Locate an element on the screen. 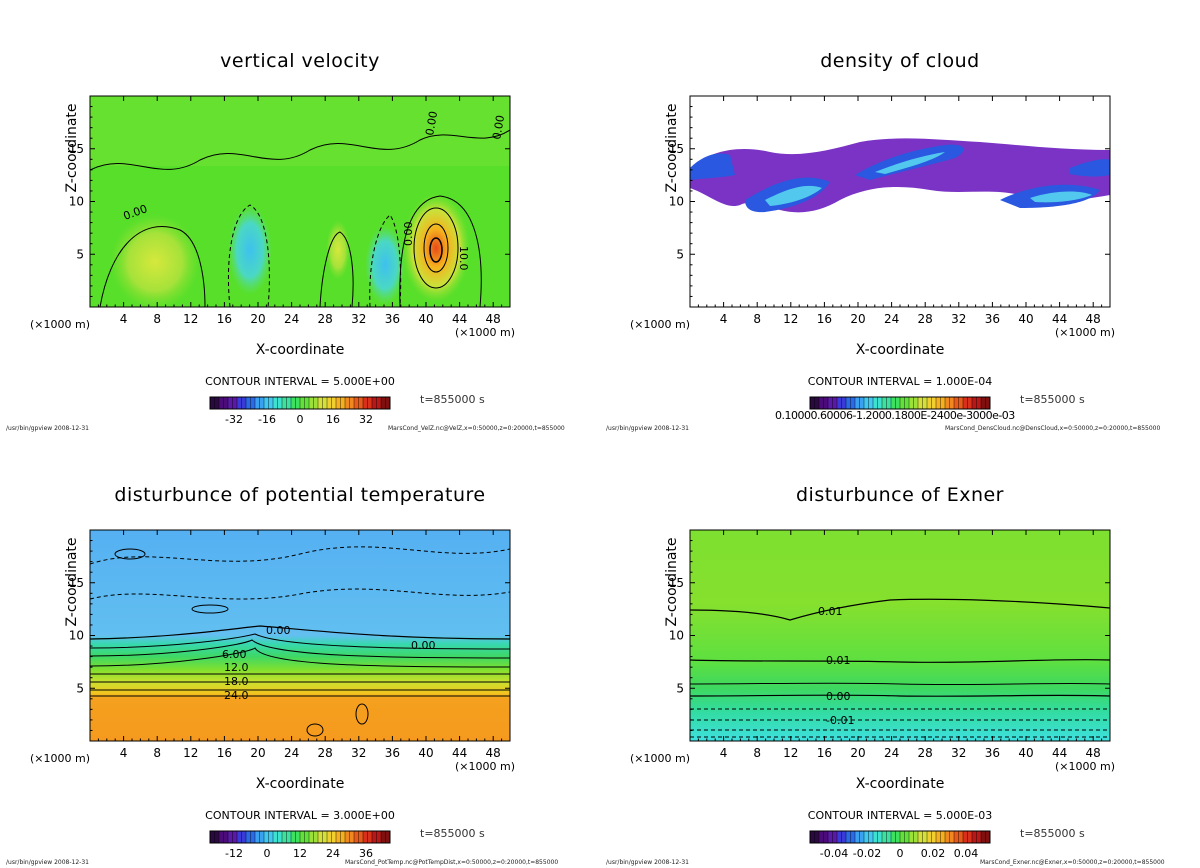  x-tick-label: 20 is located at coordinates (257, 319).